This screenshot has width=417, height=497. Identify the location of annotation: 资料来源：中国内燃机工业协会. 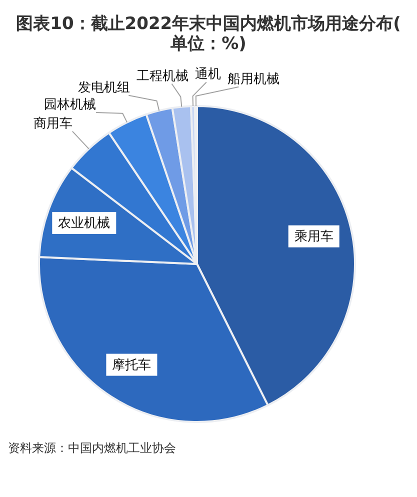
(92, 448).